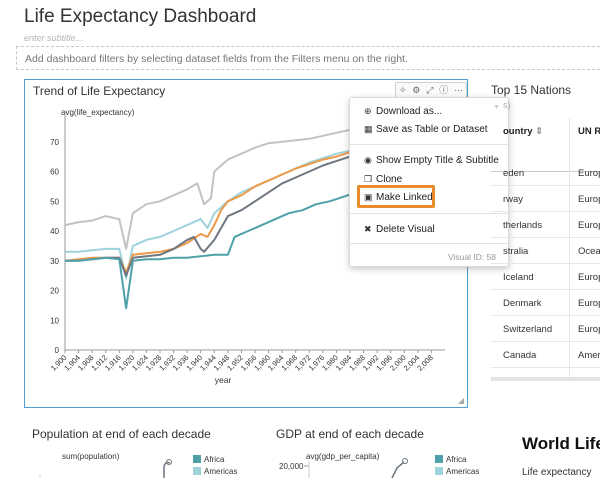 The image size is (600, 478). Describe the element at coordinates (425, 363) in the screenshot. I see `x-tick-label: 2,008` at that location.